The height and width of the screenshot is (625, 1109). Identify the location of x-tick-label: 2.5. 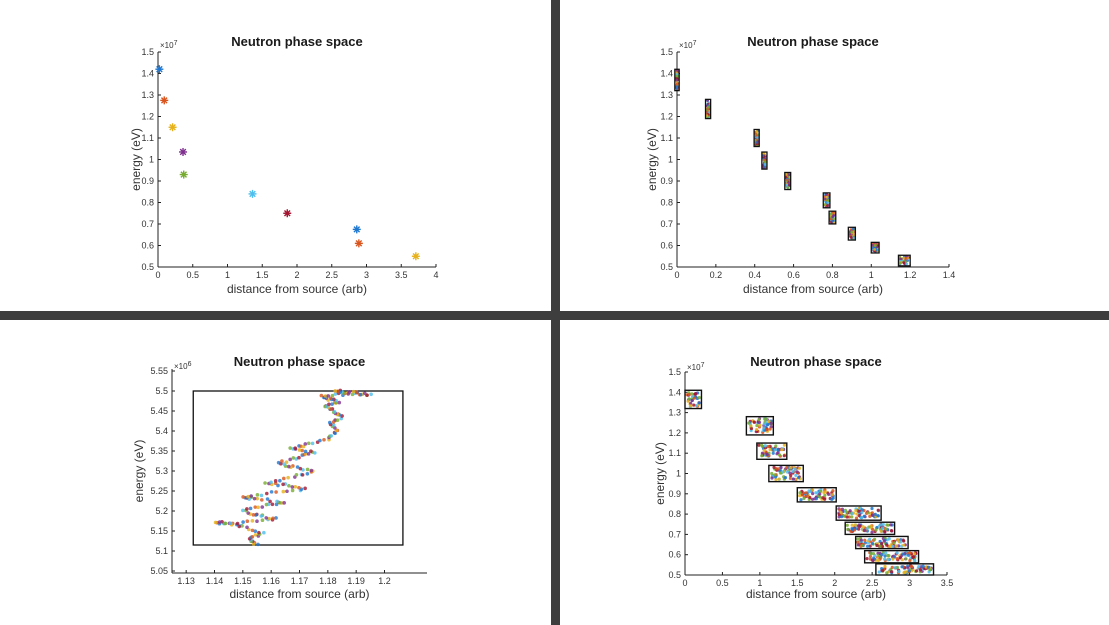
(872, 583).